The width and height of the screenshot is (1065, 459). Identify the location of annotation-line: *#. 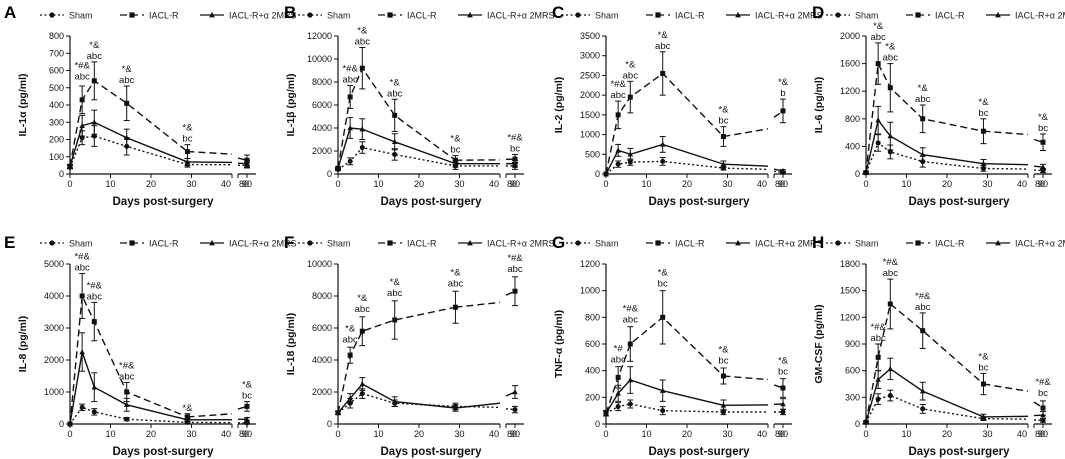
(619, 348).